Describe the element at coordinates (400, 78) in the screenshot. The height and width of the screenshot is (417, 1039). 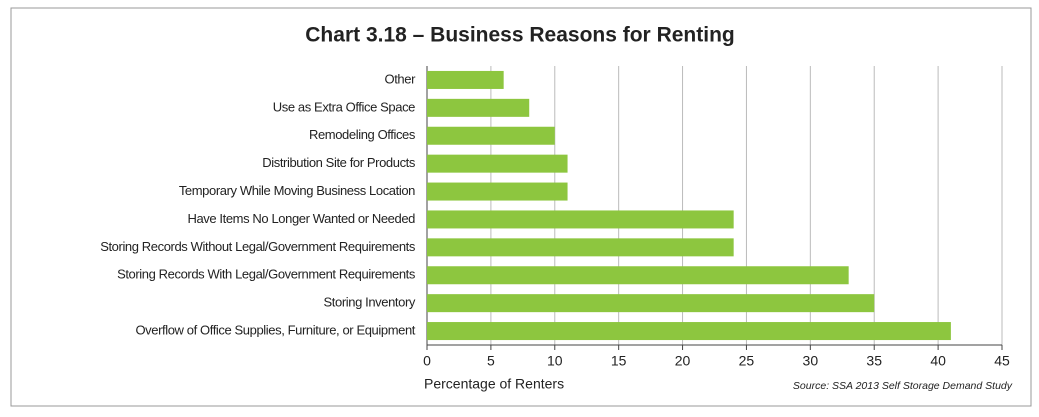
I see `y-tick-label: Other` at that location.